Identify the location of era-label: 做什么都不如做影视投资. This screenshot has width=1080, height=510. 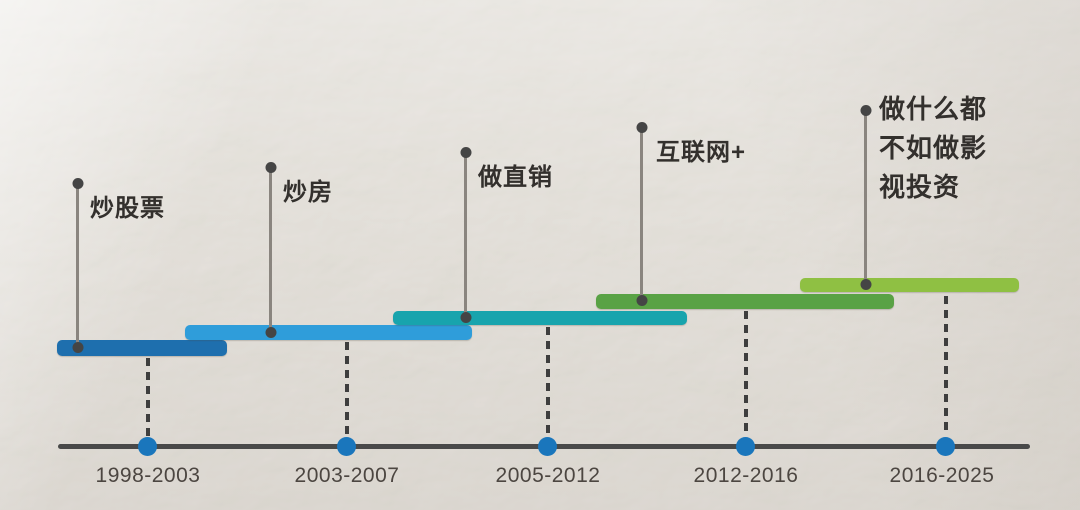
(933, 148).